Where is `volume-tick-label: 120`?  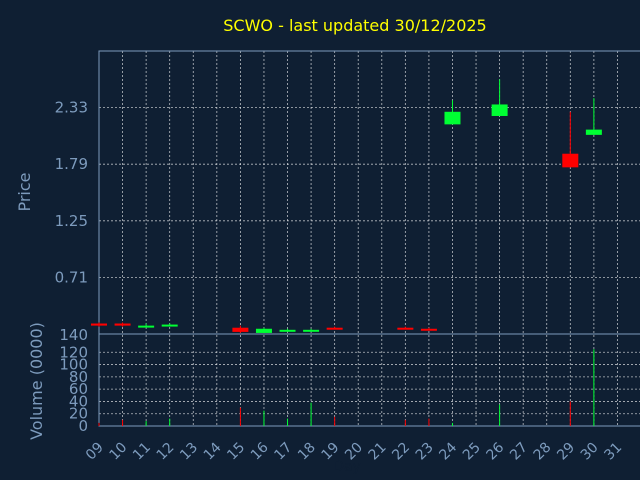 volume-tick-label: 120 is located at coordinates (73, 352).